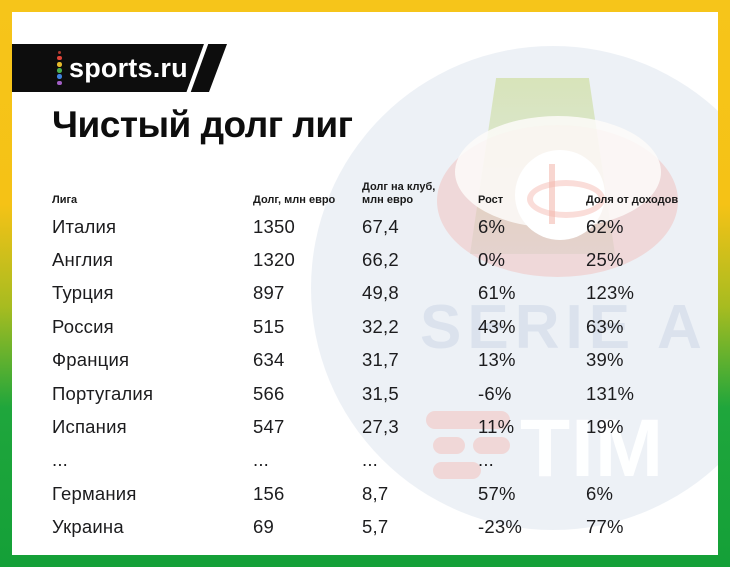 The image size is (730, 567). What do you see at coordinates (89, 427) in the screenshot?
I see `table-cell: Испания` at bounding box center [89, 427].